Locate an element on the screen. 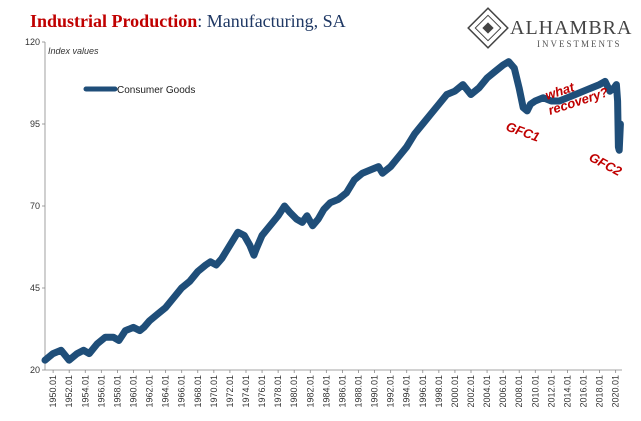 Image resolution: width=641 pixels, height=421 pixels. x-tick-label: 1998.01 is located at coordinates (439, 391).